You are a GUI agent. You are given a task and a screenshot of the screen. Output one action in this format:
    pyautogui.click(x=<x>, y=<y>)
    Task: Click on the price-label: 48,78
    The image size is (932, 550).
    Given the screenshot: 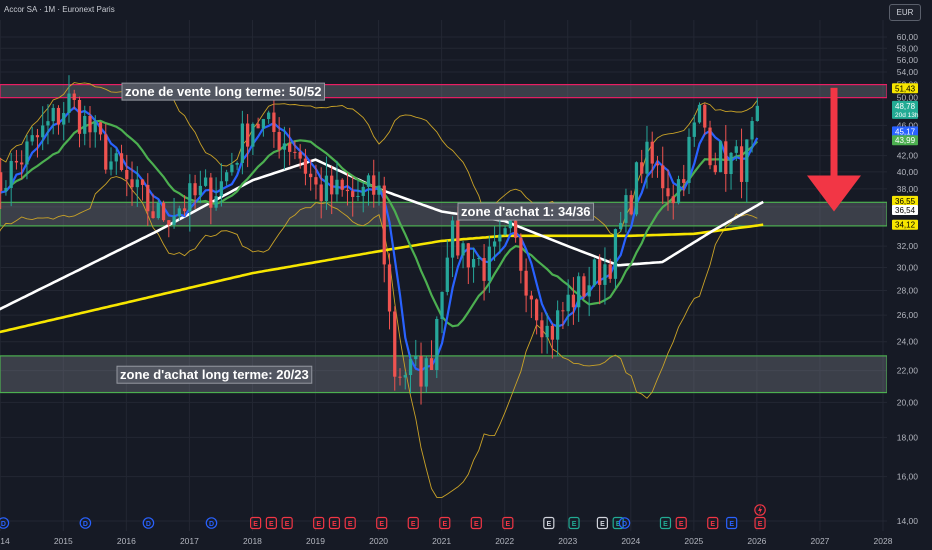 What is the action you would take?
    pyautogui.click(x=905, y=106)
    